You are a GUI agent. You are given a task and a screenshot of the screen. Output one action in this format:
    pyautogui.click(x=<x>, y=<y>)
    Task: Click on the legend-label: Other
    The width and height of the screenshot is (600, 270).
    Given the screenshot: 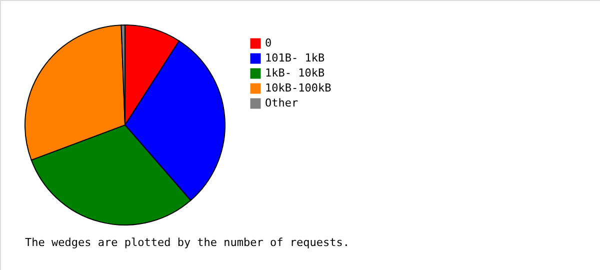 What is the action you would take?
    pyautogui.click(x=281, y=103)
    